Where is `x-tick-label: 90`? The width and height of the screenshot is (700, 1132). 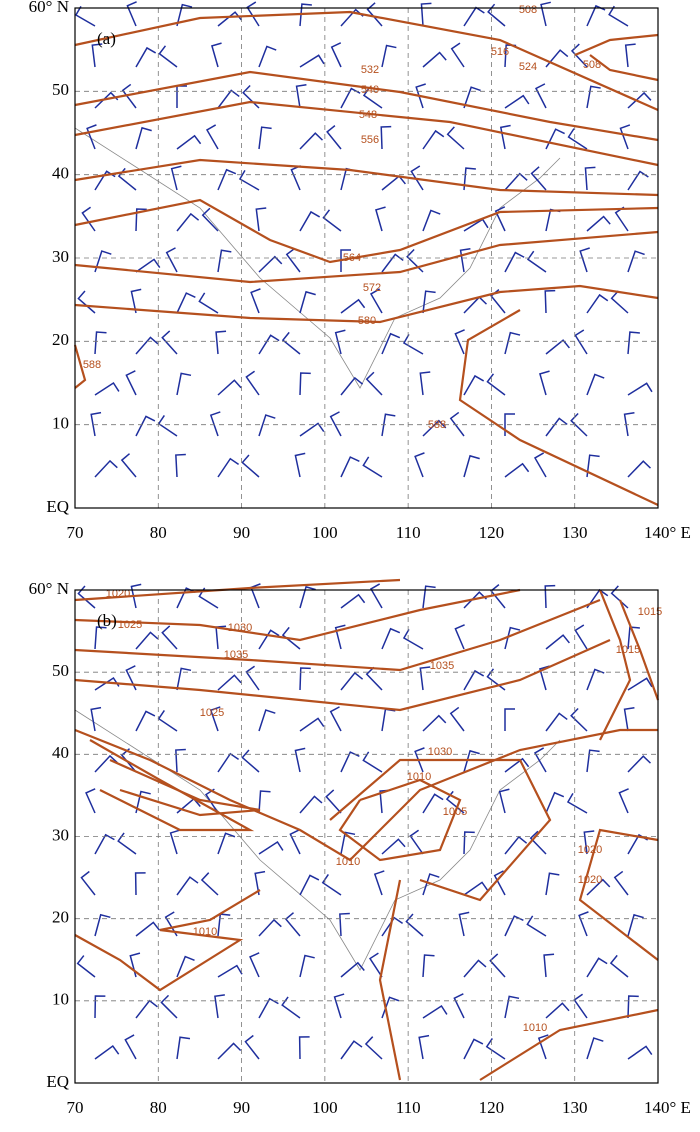 x-tick-label: 90 is located at coordinates (241, 1107).